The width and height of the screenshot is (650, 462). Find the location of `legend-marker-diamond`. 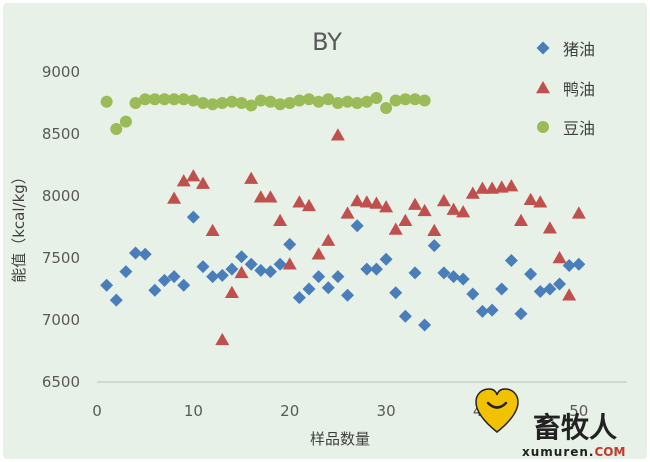

legend-marker-diamond is located at coordinates (543, 48).